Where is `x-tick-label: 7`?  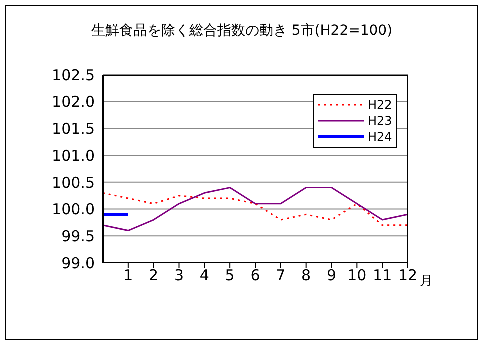 x-tick-label: 7 is located at coordinates (281, 275).